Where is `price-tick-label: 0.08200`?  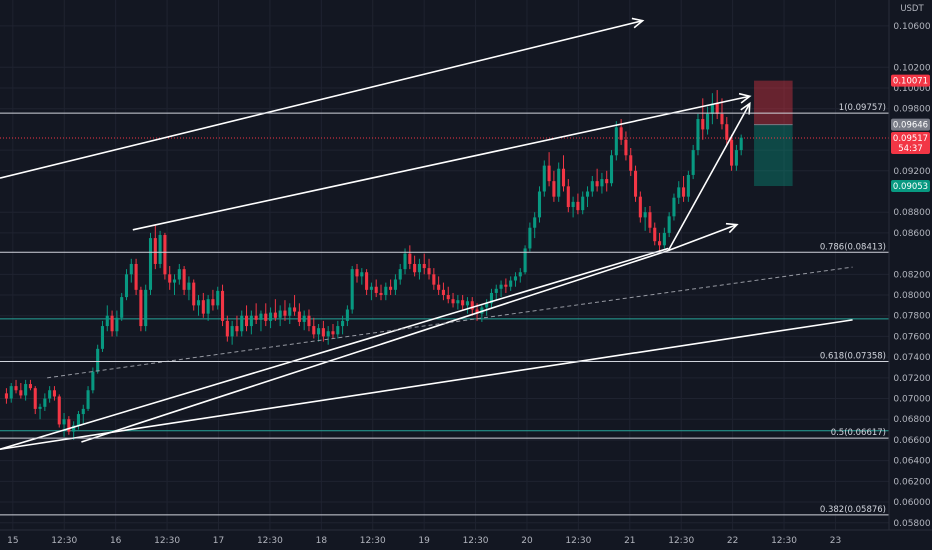 price-tick-label: 0.08200 is located at coordinates (911, 275).